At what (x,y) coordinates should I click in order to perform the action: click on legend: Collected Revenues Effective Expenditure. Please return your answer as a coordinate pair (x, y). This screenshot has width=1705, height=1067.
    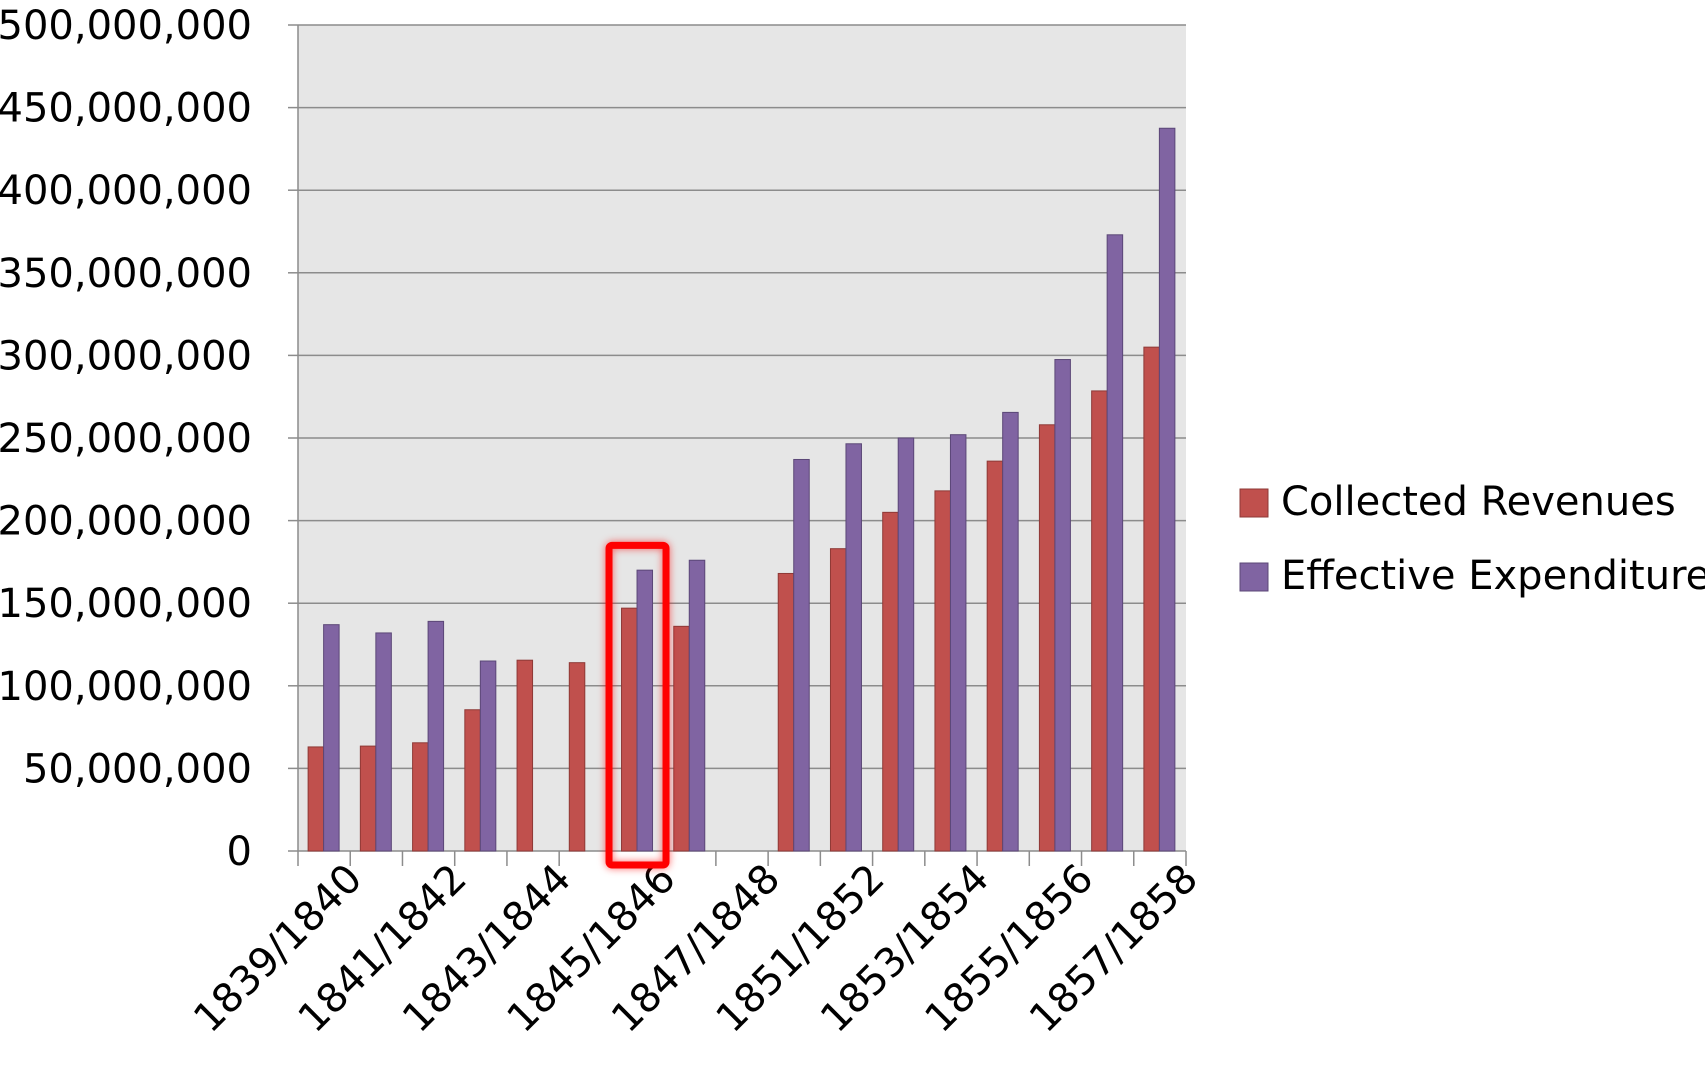
    Looking at the image, I should click on (1472, 539).